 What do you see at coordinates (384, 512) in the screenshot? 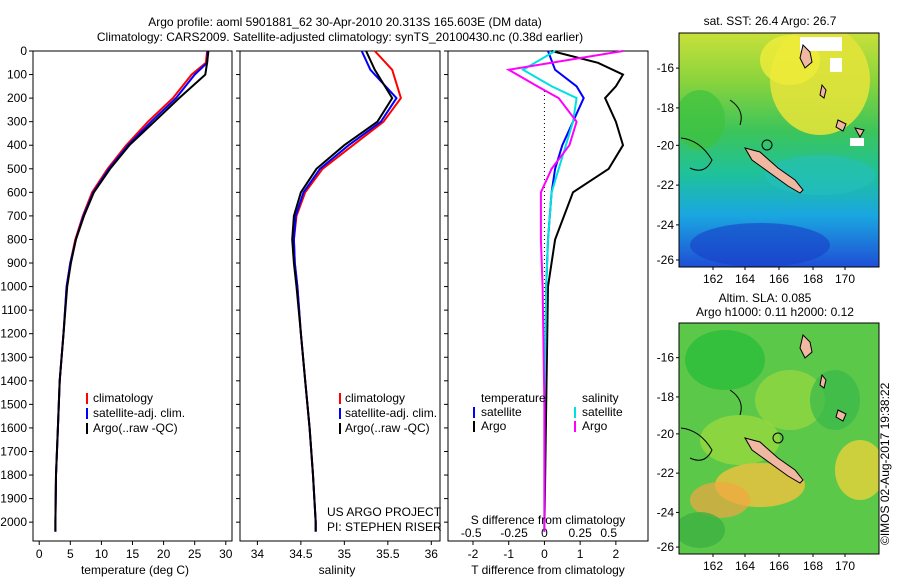
I see `credit-project: US ARGO PROJECT` at bounding box center [384, 512].